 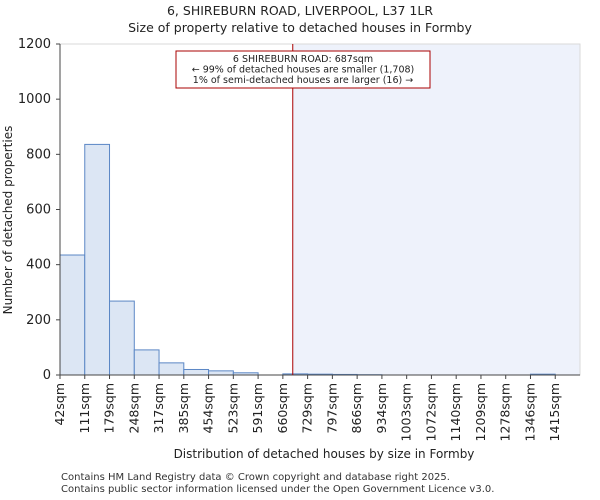 I want to click on x-tick-label: 454sqm, so click(x=208, y=408).